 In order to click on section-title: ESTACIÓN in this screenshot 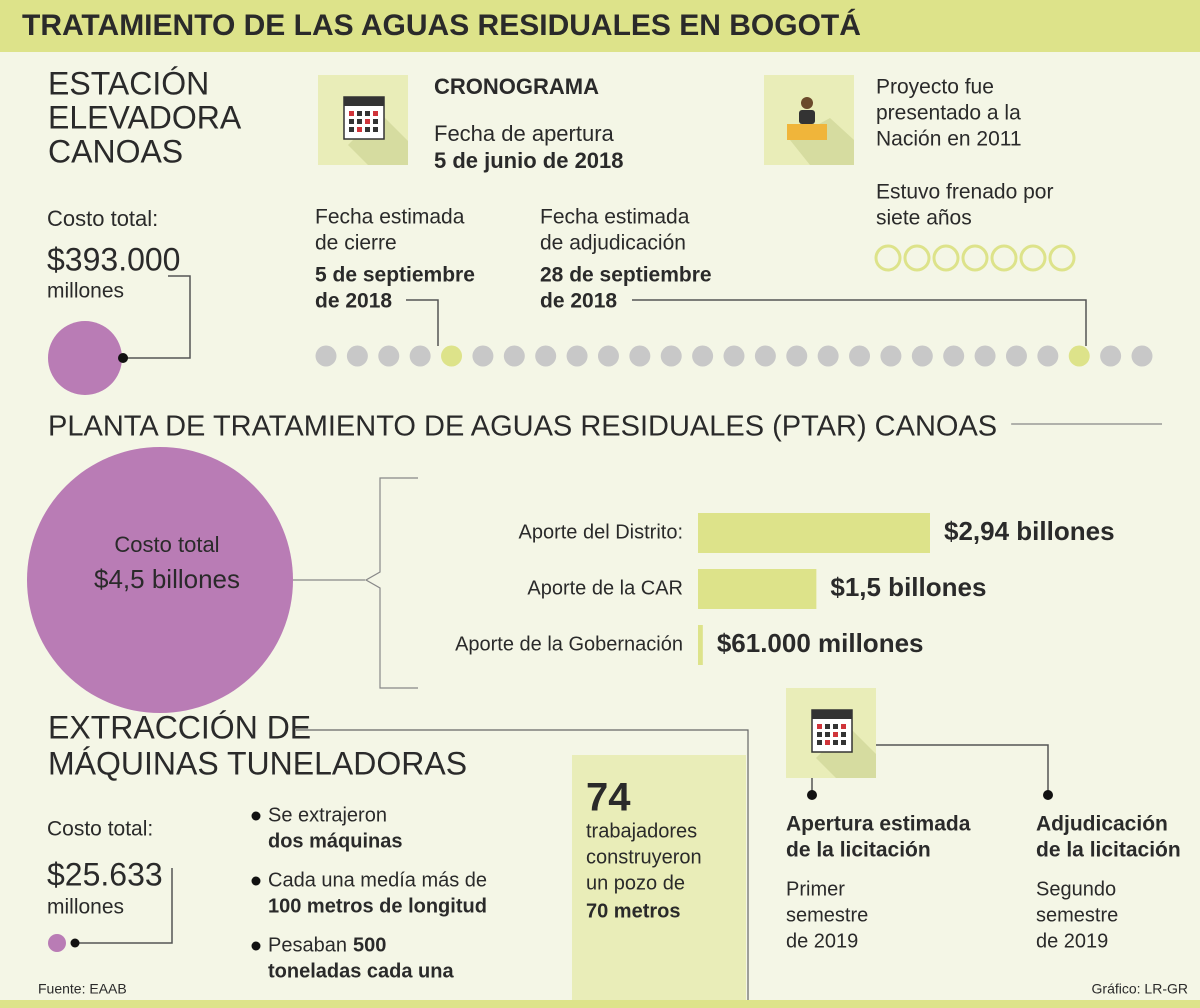, I will do `click(128, 83)`.